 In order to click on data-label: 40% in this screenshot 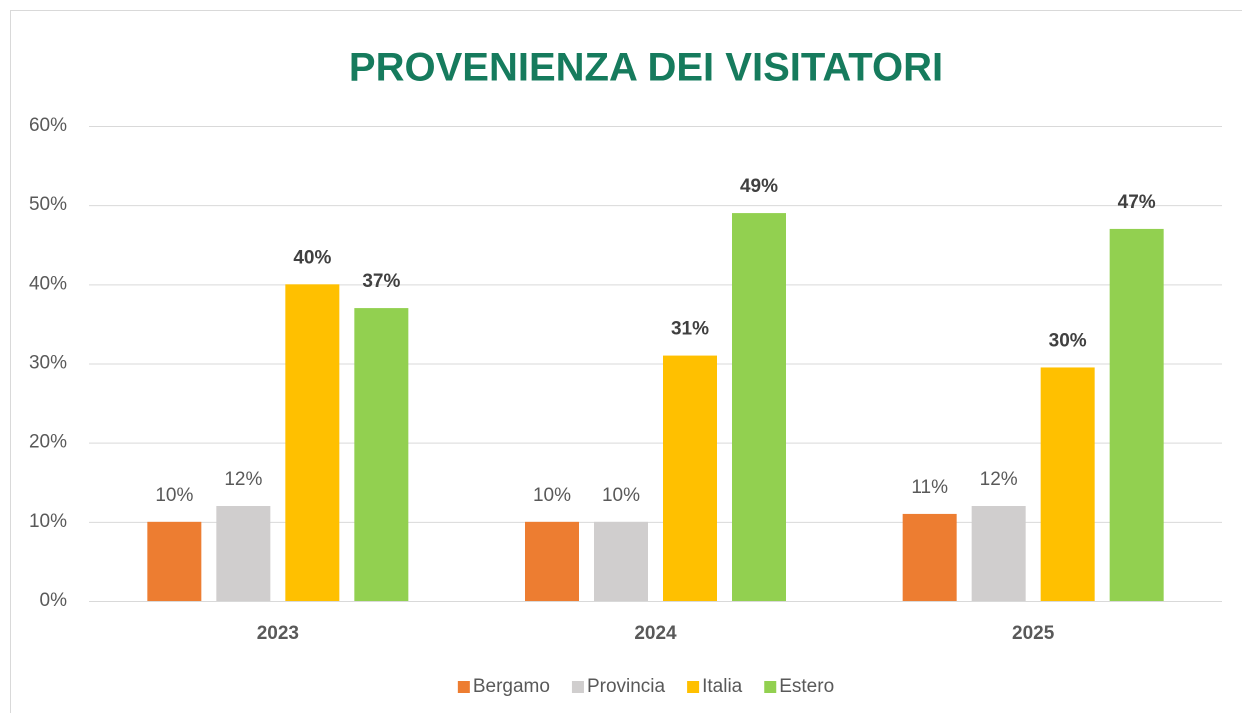, I will do `click(312, 257)`.